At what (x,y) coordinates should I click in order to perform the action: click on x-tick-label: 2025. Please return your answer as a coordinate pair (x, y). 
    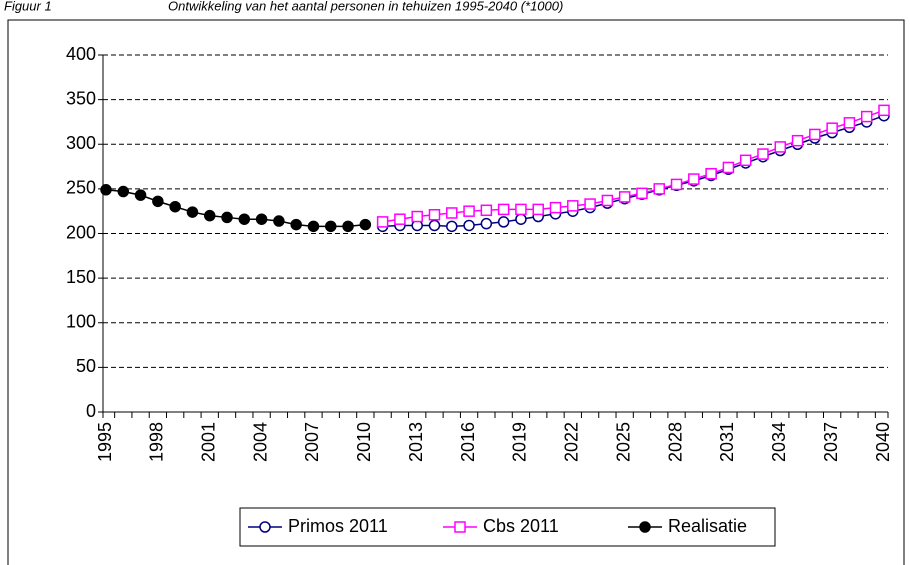
    Looking at the image, I should click on (623, 442).